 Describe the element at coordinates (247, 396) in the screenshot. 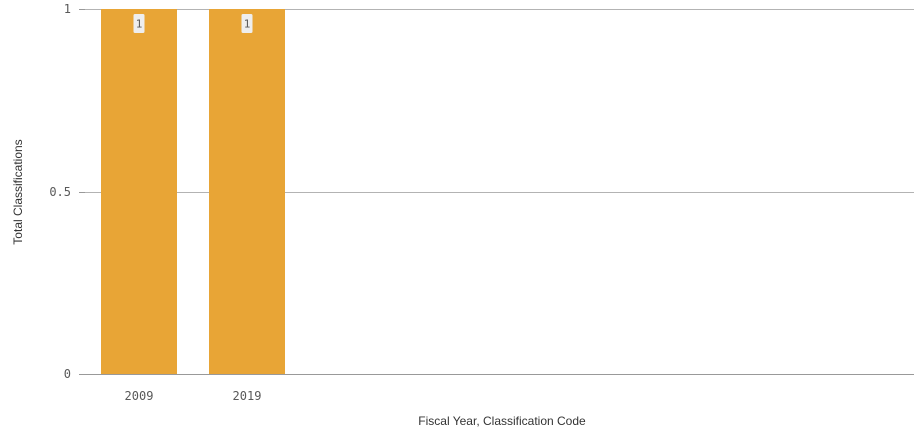

I see `x-tick-label: 2019` at that location.